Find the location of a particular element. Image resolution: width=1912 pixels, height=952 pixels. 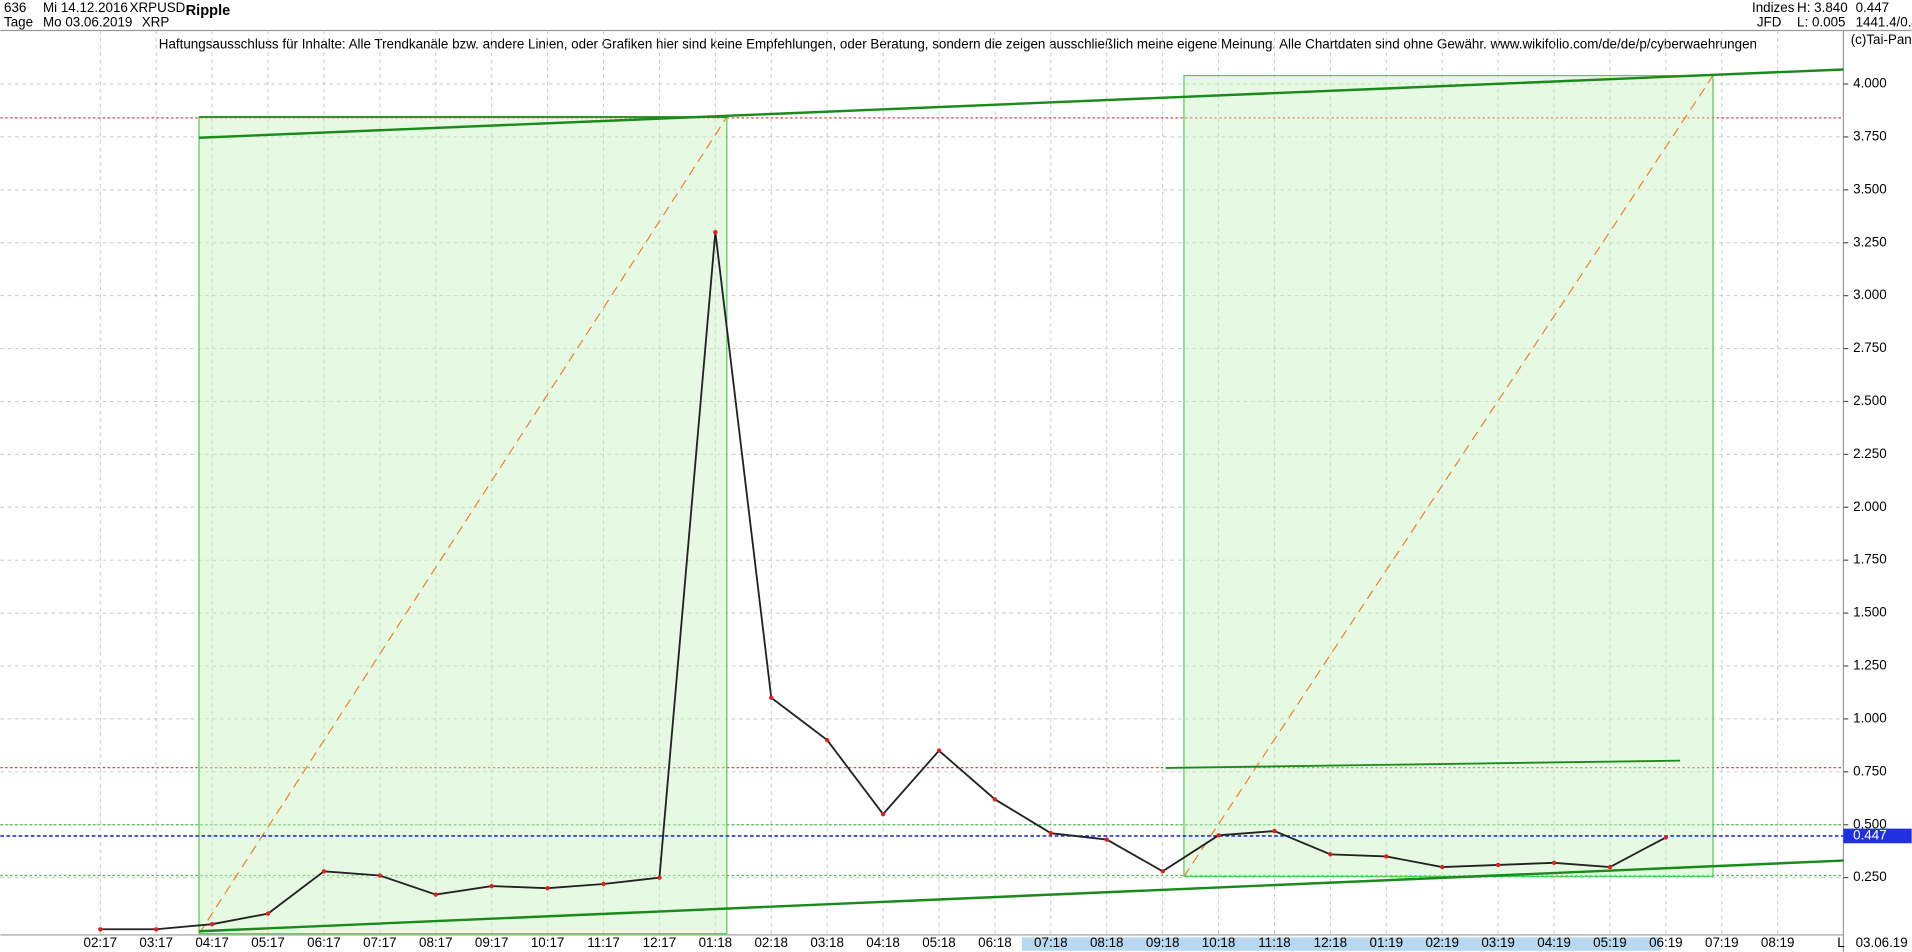

low: L: 0.005 is located at coordinates (1821, 22).